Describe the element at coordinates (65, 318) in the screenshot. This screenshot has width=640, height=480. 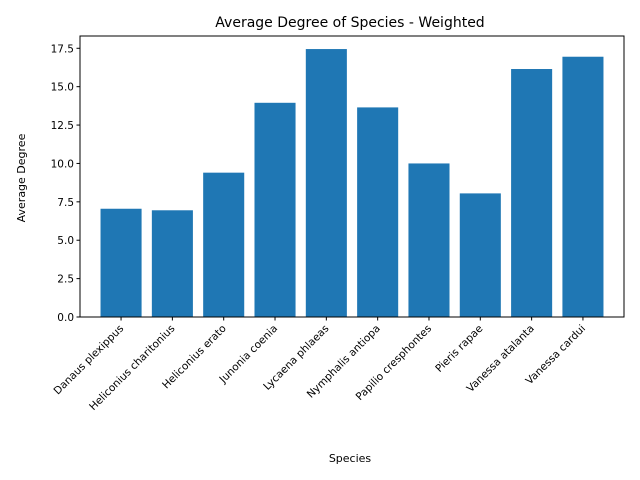
I see `y-tick-label: 0.0` at that location.